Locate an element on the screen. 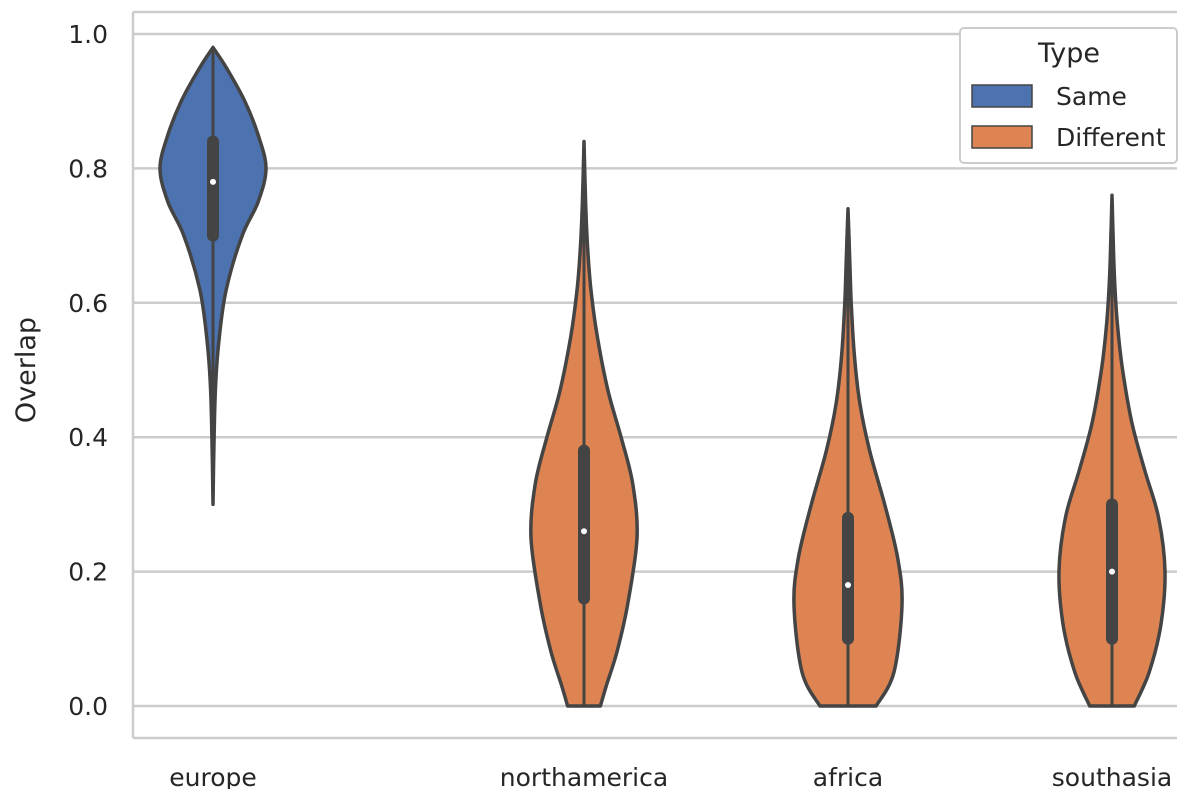 The width and height of the screenshot is (1182, 789). x-tick-label: africa is located at coordinates (848, 776).